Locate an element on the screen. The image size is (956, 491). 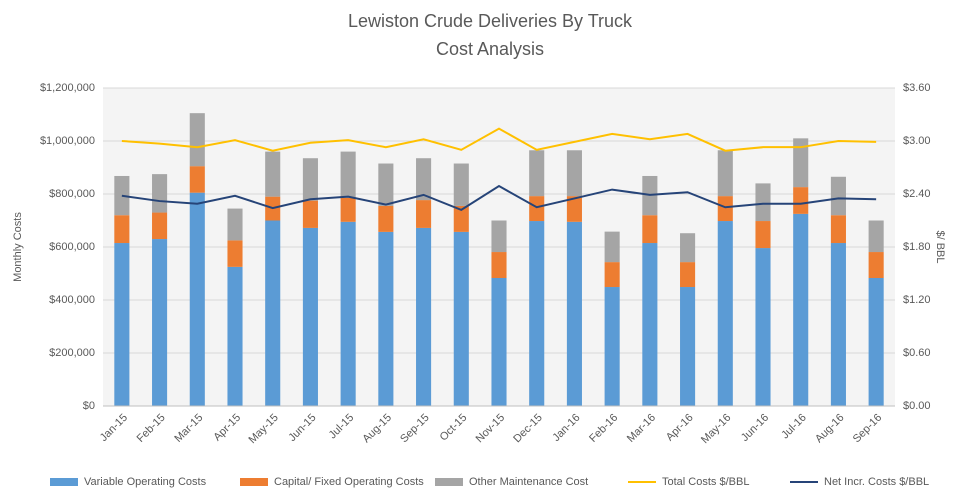
x-tick-label: Sep-16 is located at coordinates (868, 429).